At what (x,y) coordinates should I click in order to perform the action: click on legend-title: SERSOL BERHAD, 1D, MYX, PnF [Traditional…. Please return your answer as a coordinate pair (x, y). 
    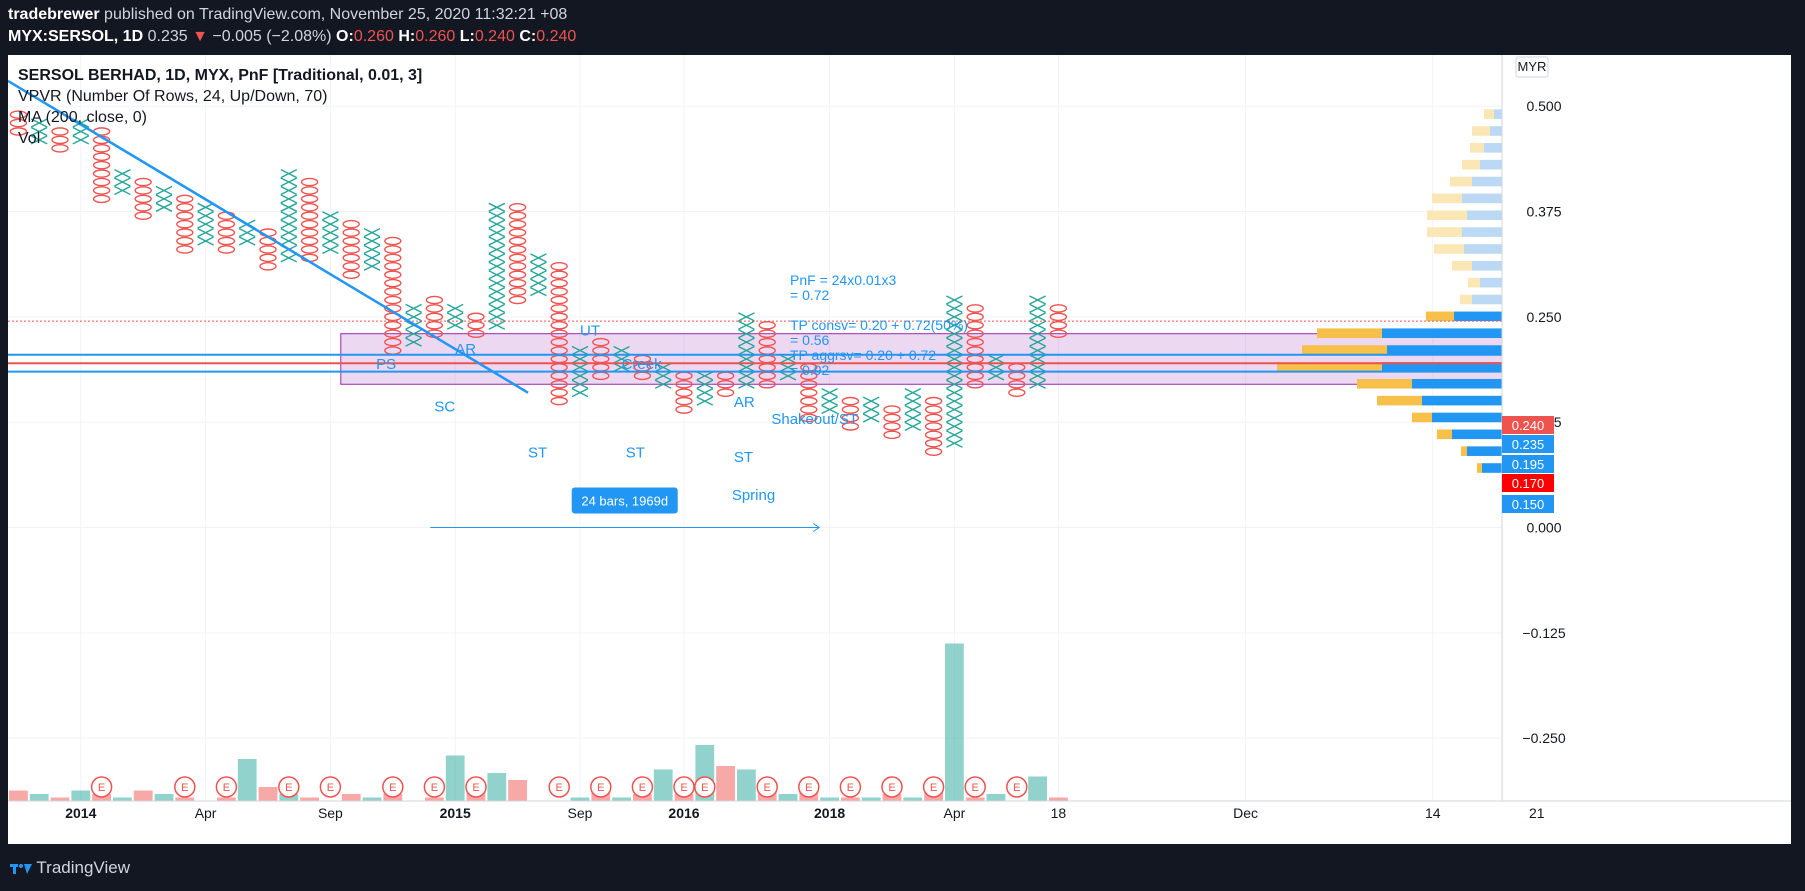
    Looking at the image, I should click on (220, 75).